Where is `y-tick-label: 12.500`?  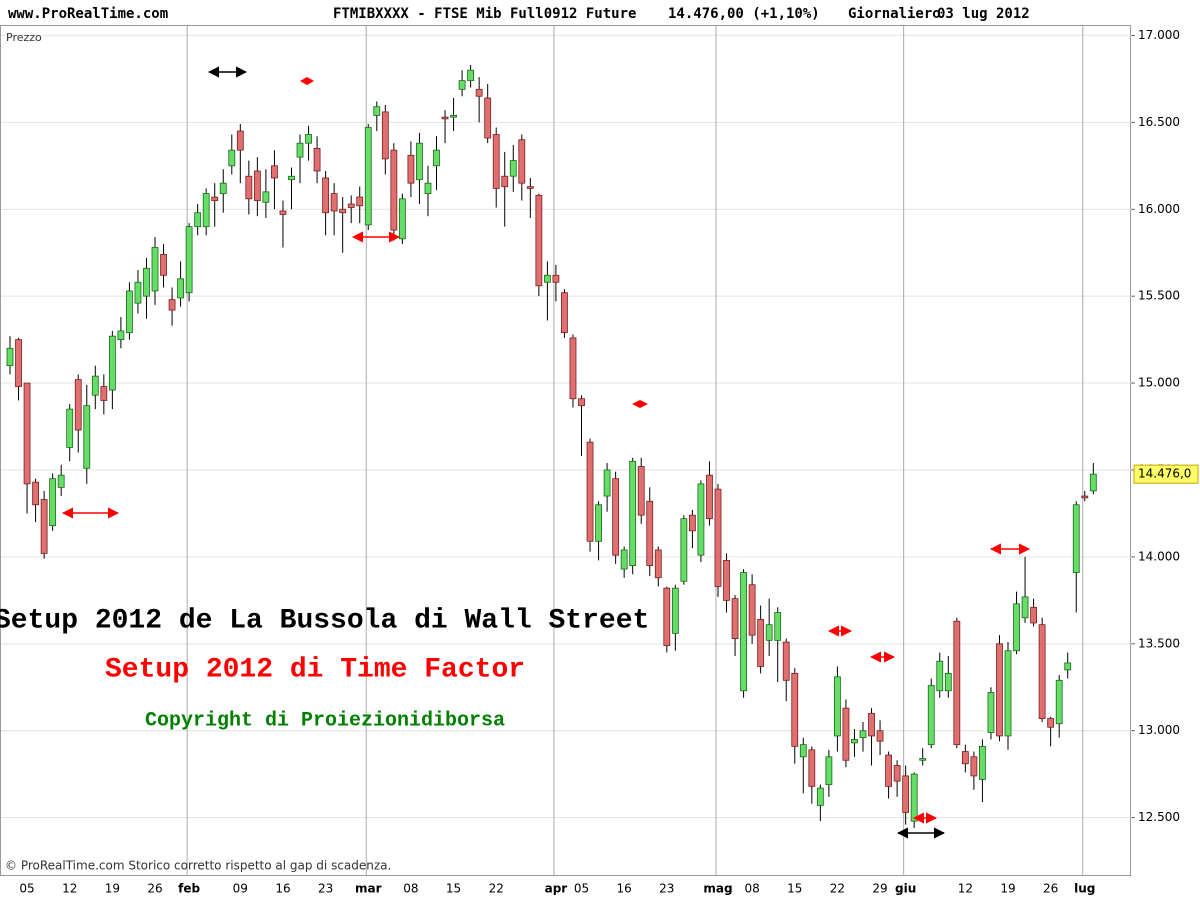
y-tick-label: 12.500 is located at coordinates (1159, 817).